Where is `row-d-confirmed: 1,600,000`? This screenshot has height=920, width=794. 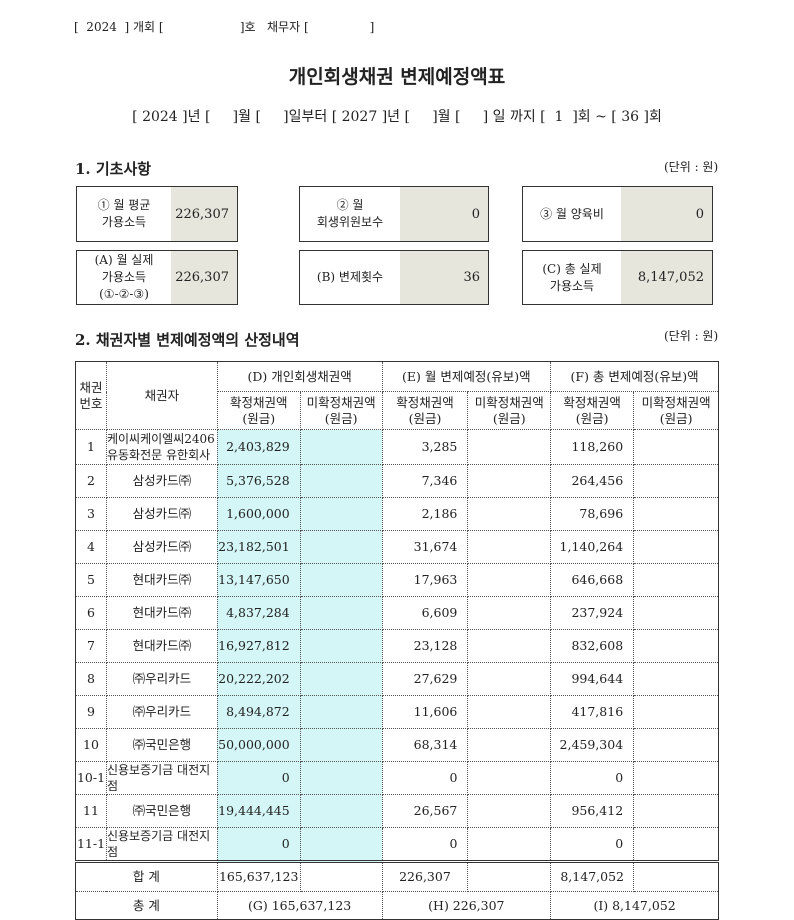
row-d-confirmed: 1,600,000 is located at coordinates (258, 514).